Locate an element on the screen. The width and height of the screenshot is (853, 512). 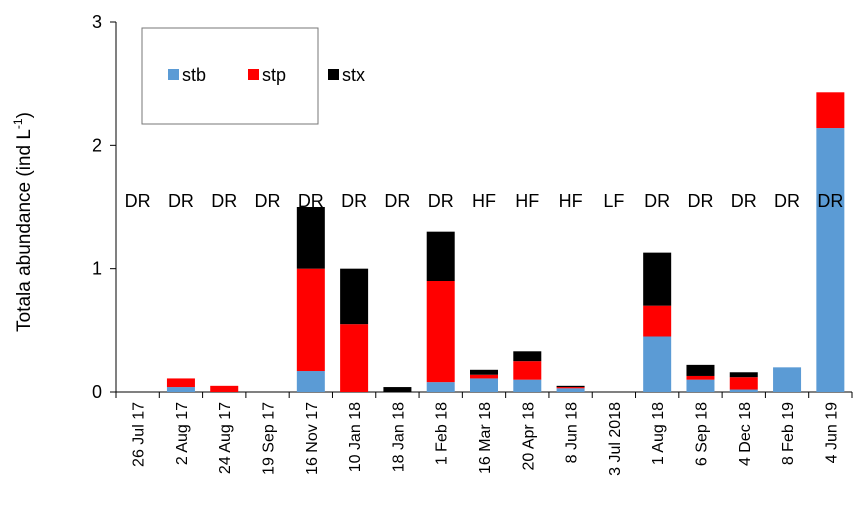
legend-label: stp is located at coordinates (274, 75).